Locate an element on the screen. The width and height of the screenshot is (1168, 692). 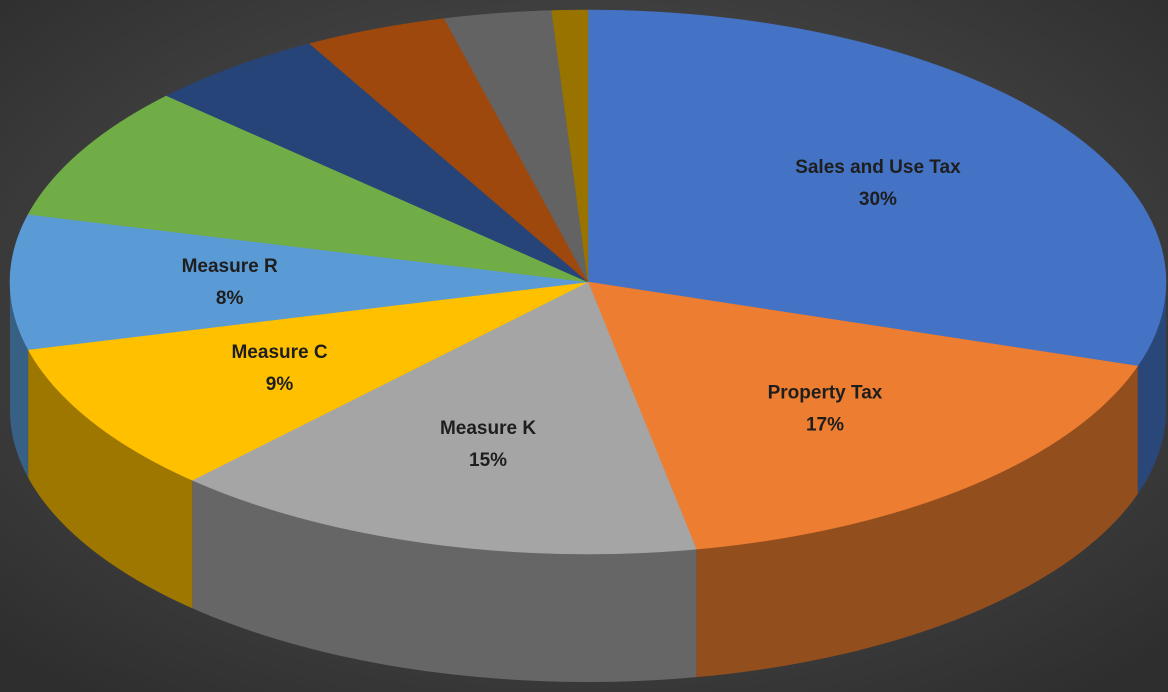
data-label-category: Property Tax is located at coordinates (825, 393).